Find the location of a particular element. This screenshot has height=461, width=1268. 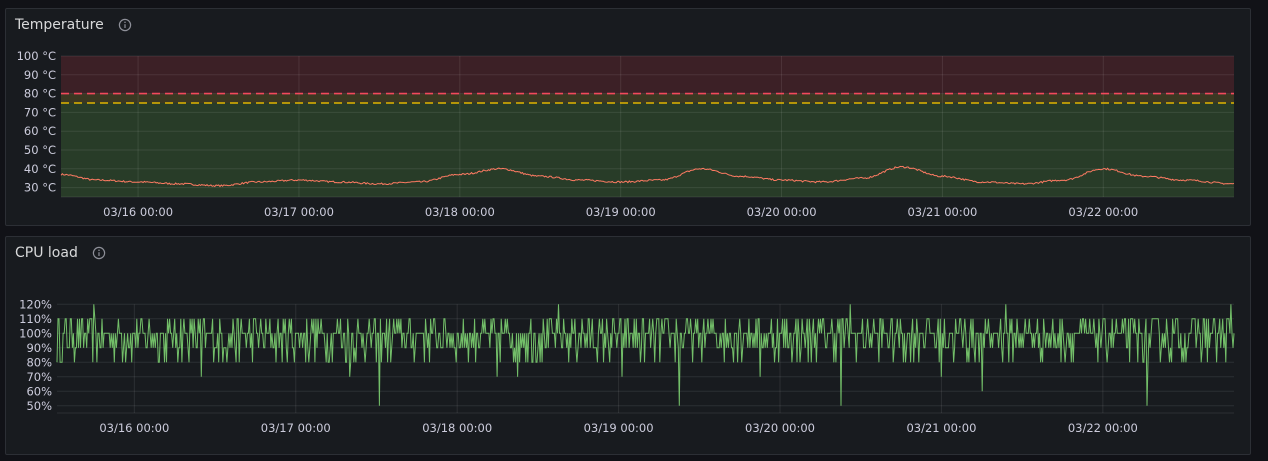

y-tick-label: 110% is located at coordinates (35, 319).